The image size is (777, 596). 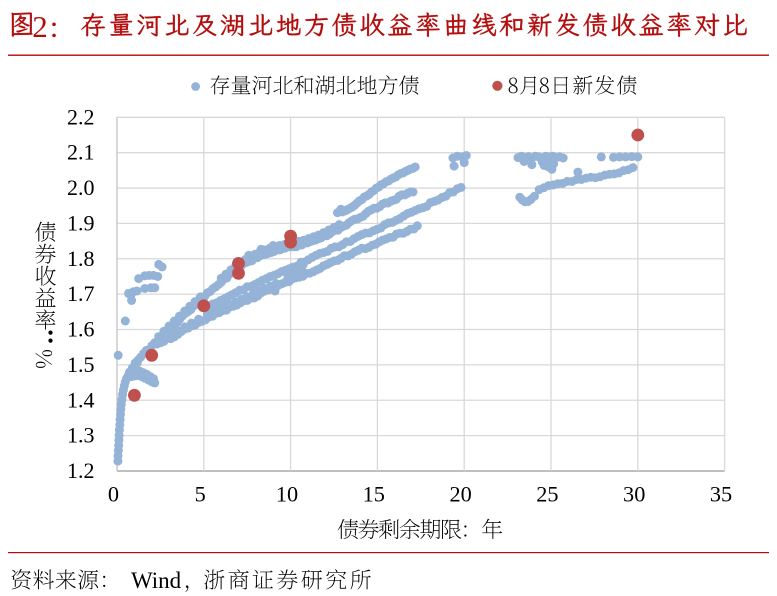 What do you see at coordinates (81, 116) in the screenshot?
I see `svg-text: 2.2` at bounding box center [81, 116].